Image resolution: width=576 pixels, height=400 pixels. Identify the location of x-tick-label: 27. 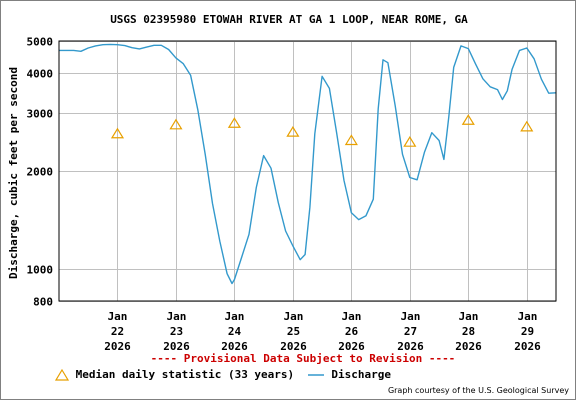
(410, 331).